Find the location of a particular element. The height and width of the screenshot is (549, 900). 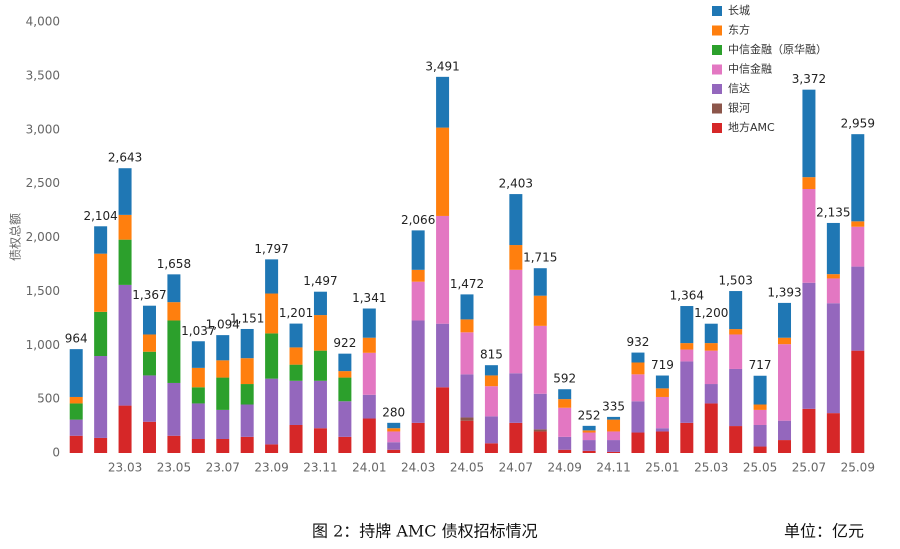

total-label: 2,959 is located at coordinates (858, 124).